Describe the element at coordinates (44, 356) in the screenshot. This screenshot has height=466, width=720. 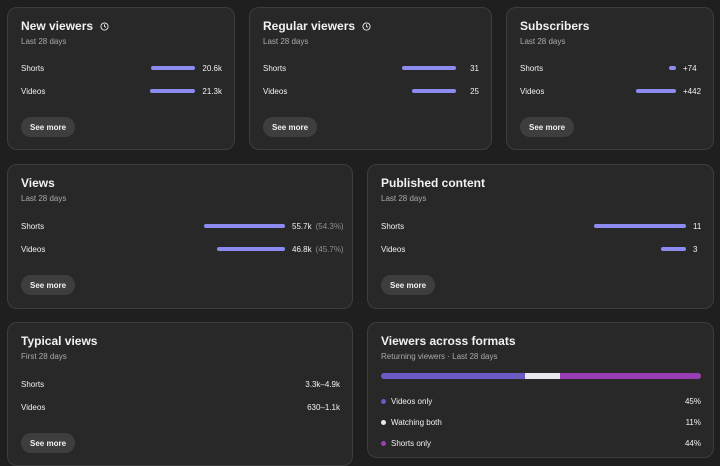
I see `card-subtitle: First 28 days` at that location.